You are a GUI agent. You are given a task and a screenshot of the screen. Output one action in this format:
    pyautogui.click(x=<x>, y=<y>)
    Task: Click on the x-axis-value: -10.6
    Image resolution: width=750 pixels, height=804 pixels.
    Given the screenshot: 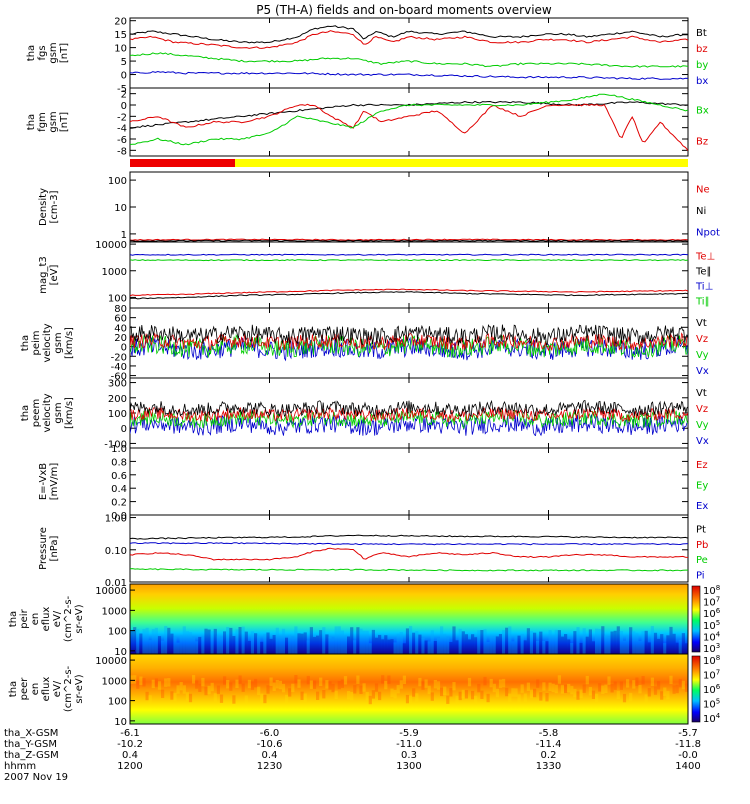 What is the action you would take?
    pyautogui.click(x=270, y=744)
    